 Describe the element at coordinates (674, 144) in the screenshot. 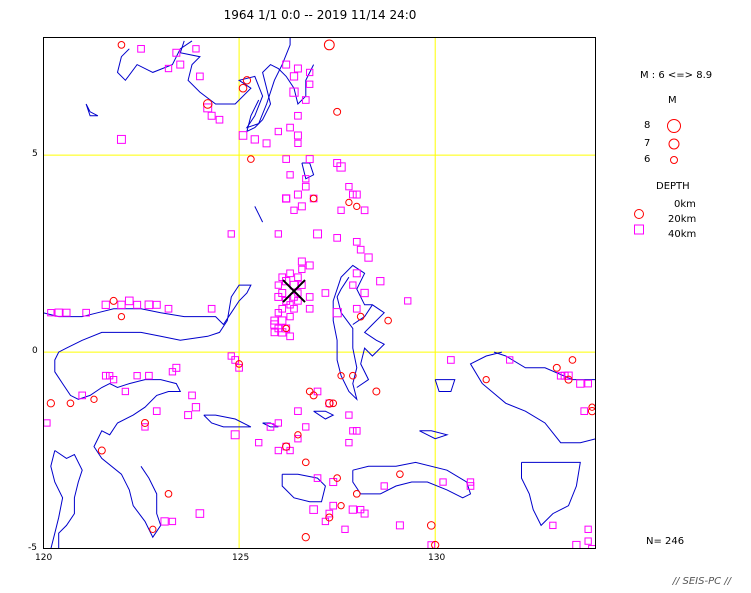

I see `magnitude-7-circle` at that location.